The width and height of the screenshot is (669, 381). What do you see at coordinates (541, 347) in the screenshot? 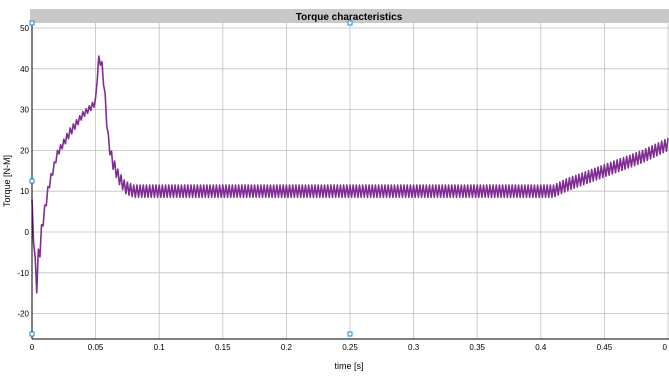
I see `x-tick-label: 0.4` at bounding box center [541, 347].